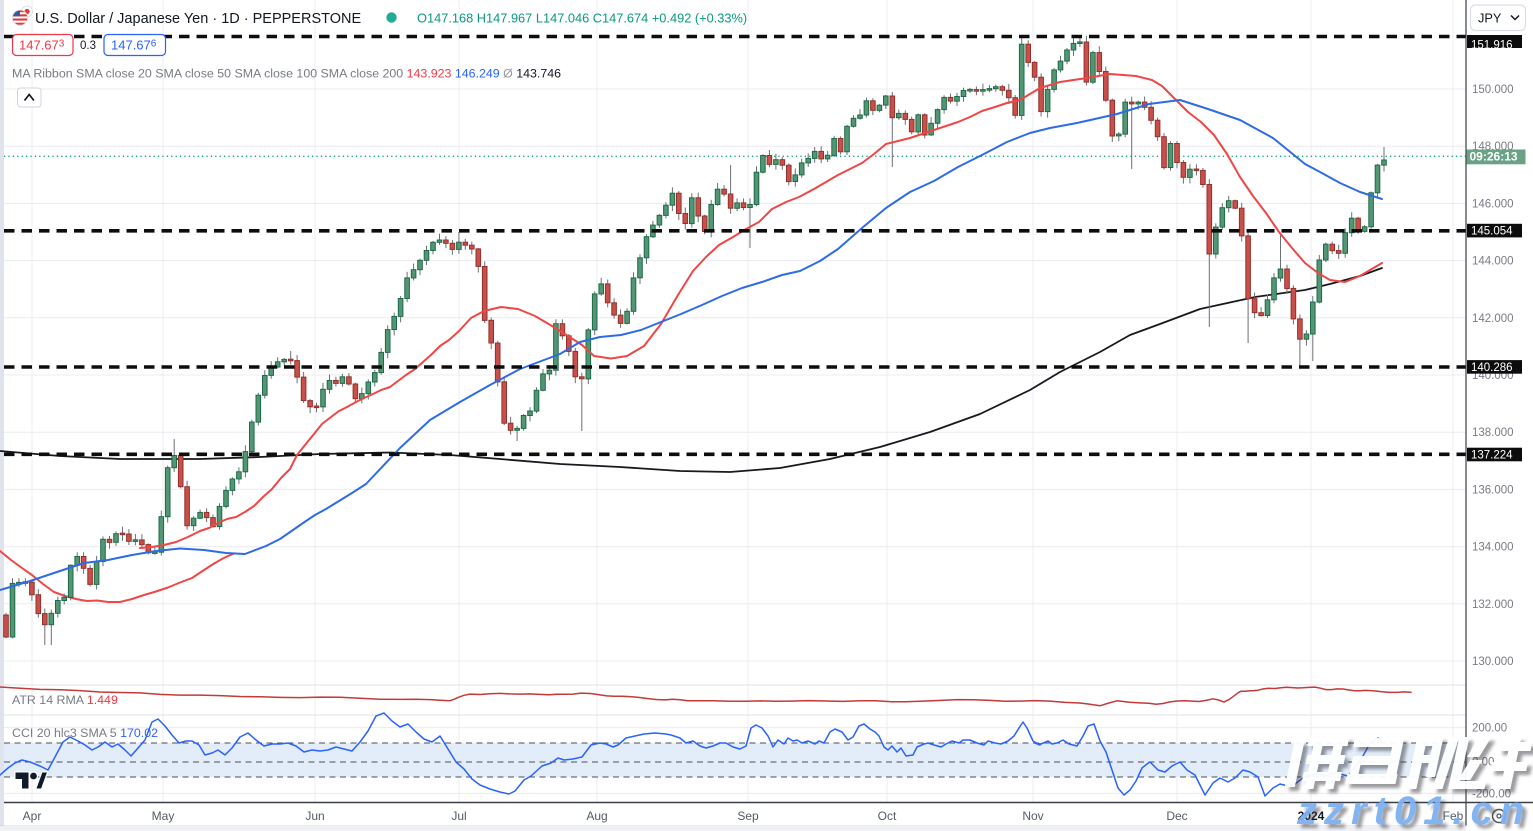 Image resolution: width=1533 pixels, height=831 pixels. Describe the element at coordinates (1492, 46) in the screenshot. I see `svg-text: 151.916` at that location.